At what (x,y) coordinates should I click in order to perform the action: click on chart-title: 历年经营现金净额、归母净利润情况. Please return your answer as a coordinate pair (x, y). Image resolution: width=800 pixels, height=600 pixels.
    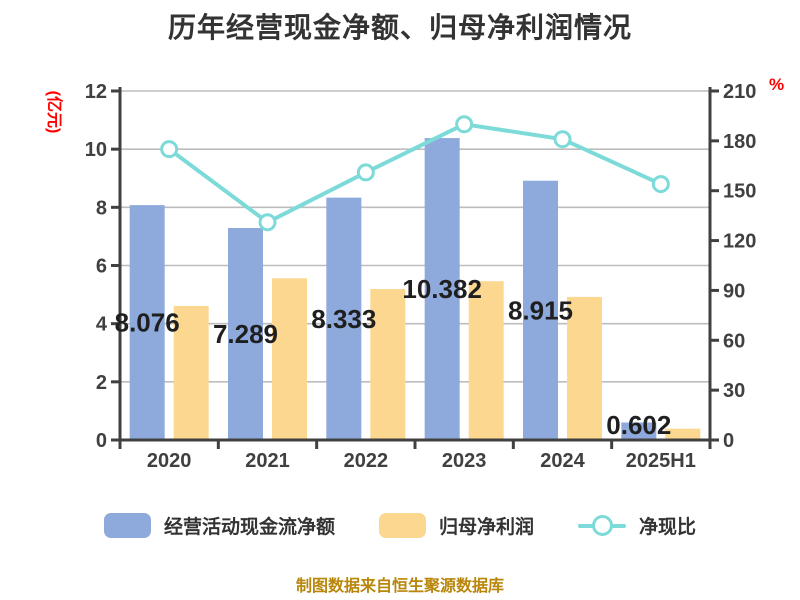
    Looking at the image, I should click on (399, 27).